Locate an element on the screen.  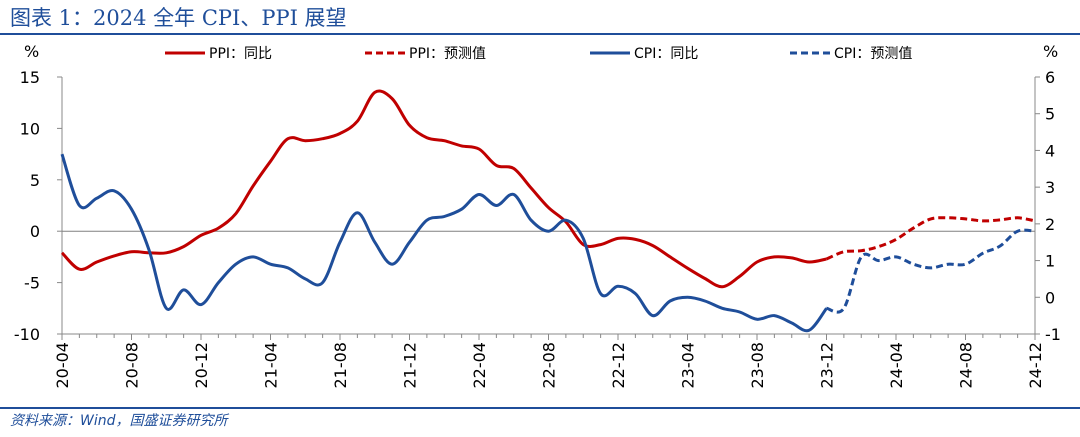
x-tick-label: 20-08 is located at coordinates (132, 365).